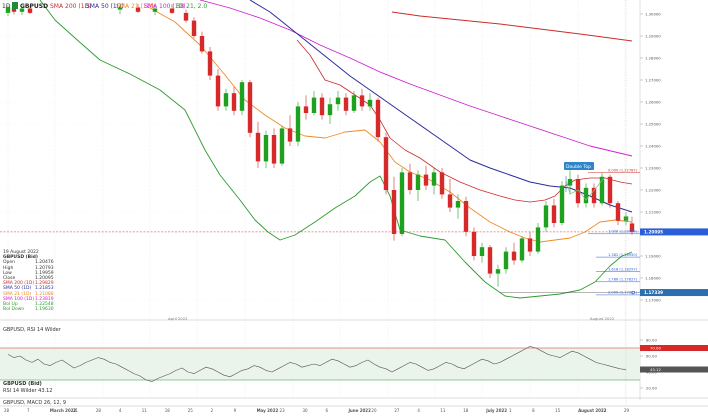 This screenshot has height=416, width=708. What do you see at coordinates (653, 102) in the screenshot?
I see `price-tick-label: 1.26000` at bounding box center [653, 102].